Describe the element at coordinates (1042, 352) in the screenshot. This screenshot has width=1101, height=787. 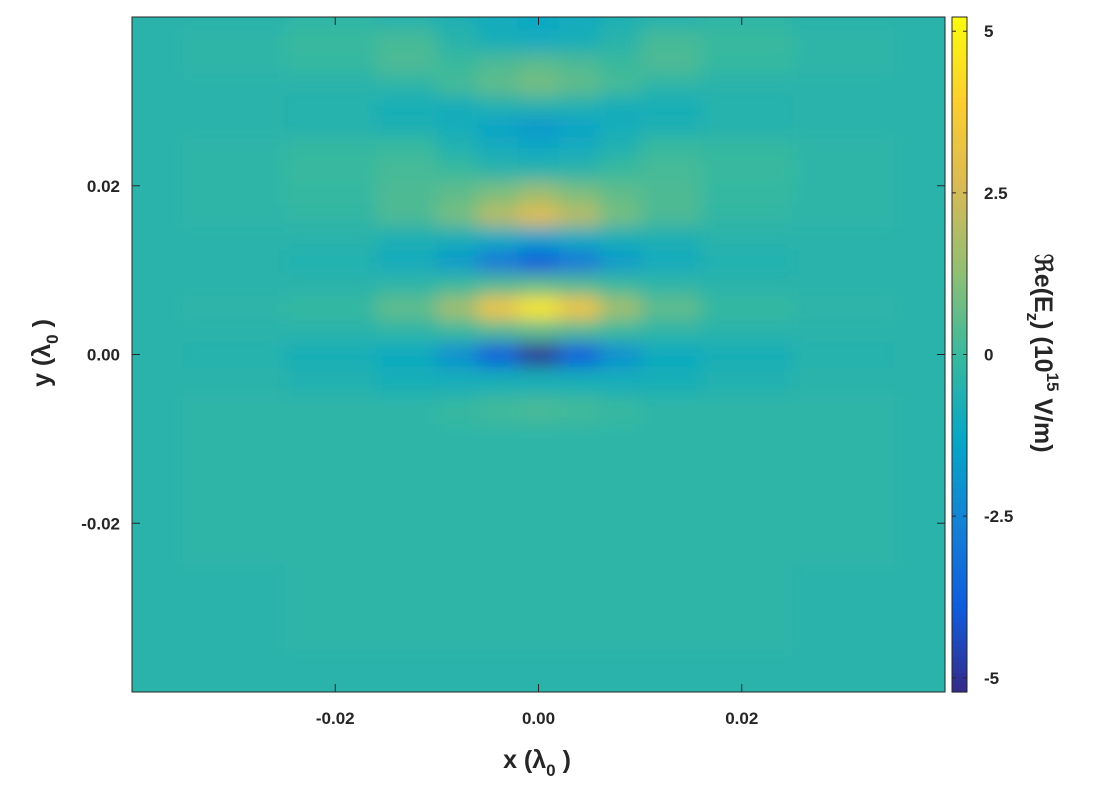
I see `colorbar-label: ℜe(Ez) (1015 V/m)` at that location.